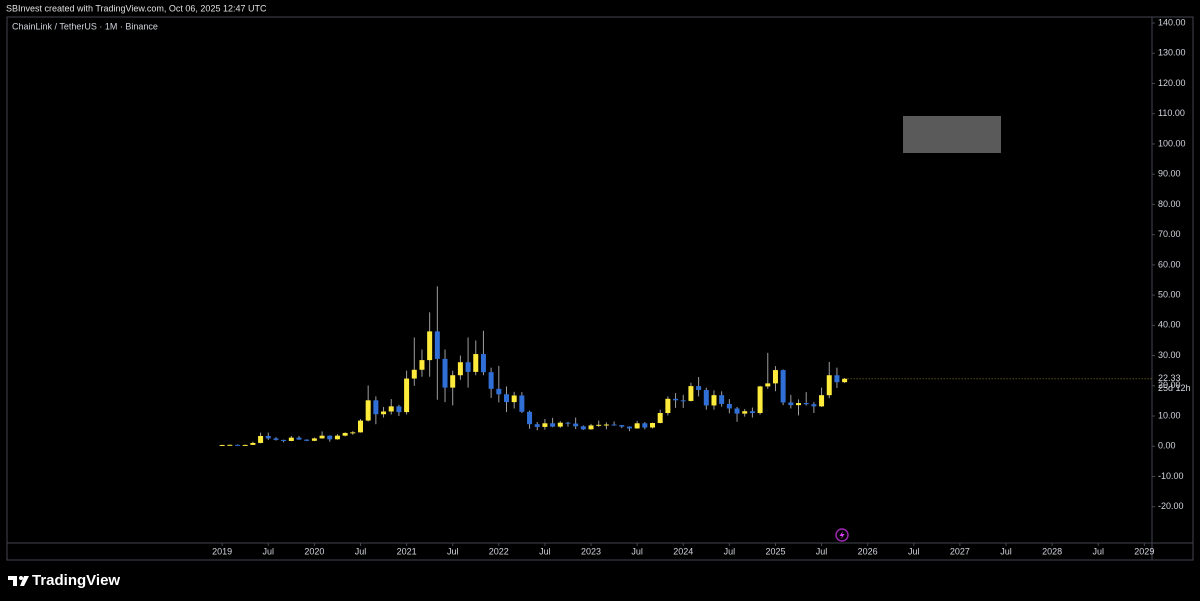  I want to click on y-tick-label: 110.00, so click(1171, 113).